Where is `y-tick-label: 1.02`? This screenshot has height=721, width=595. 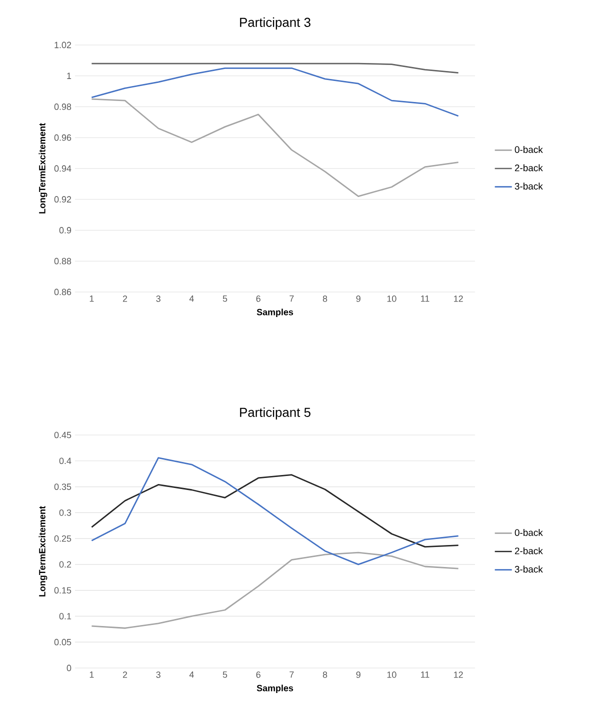 y-tick-label: 1.02 is located at coordinates (63, 45).